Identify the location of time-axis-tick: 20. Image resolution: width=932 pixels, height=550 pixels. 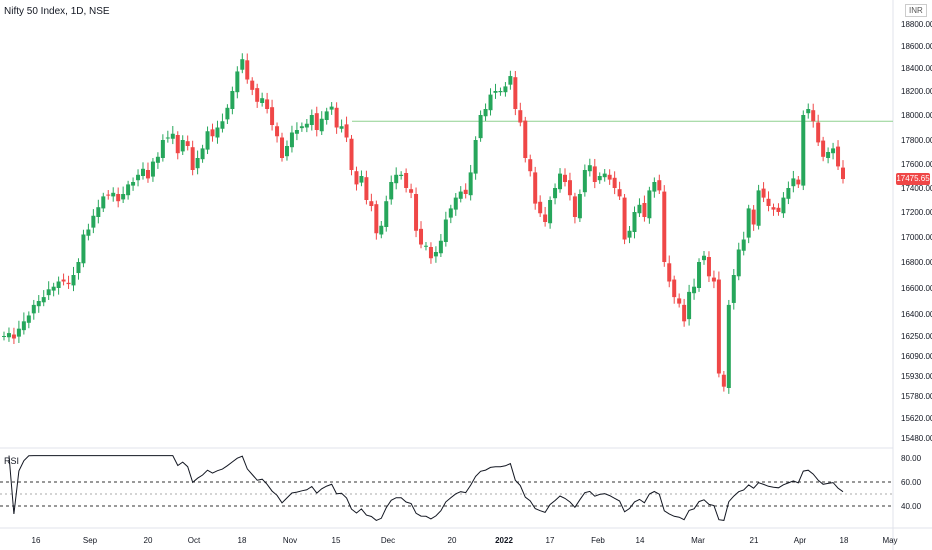
(452, 540).